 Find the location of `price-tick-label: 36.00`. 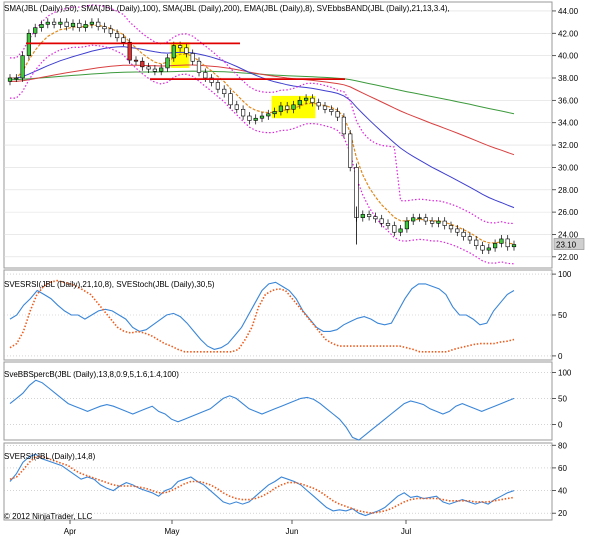

price-tick-label: 36.00 is located at coordinates (568, 100).